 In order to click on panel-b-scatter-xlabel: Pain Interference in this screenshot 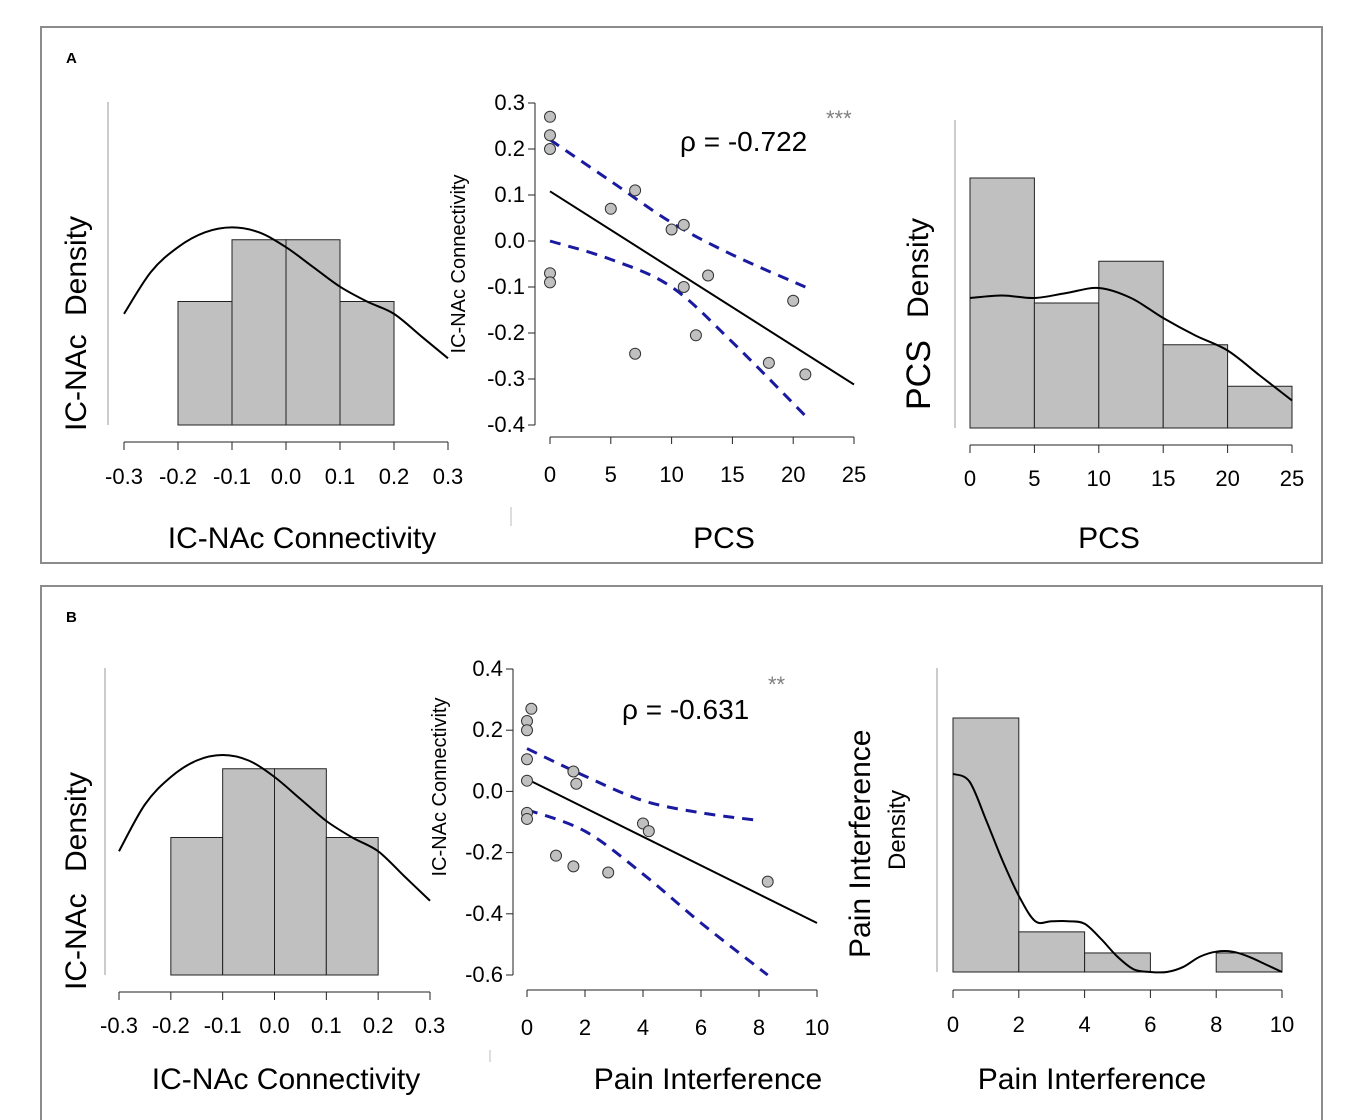, I will do `click(708, 1079)`.